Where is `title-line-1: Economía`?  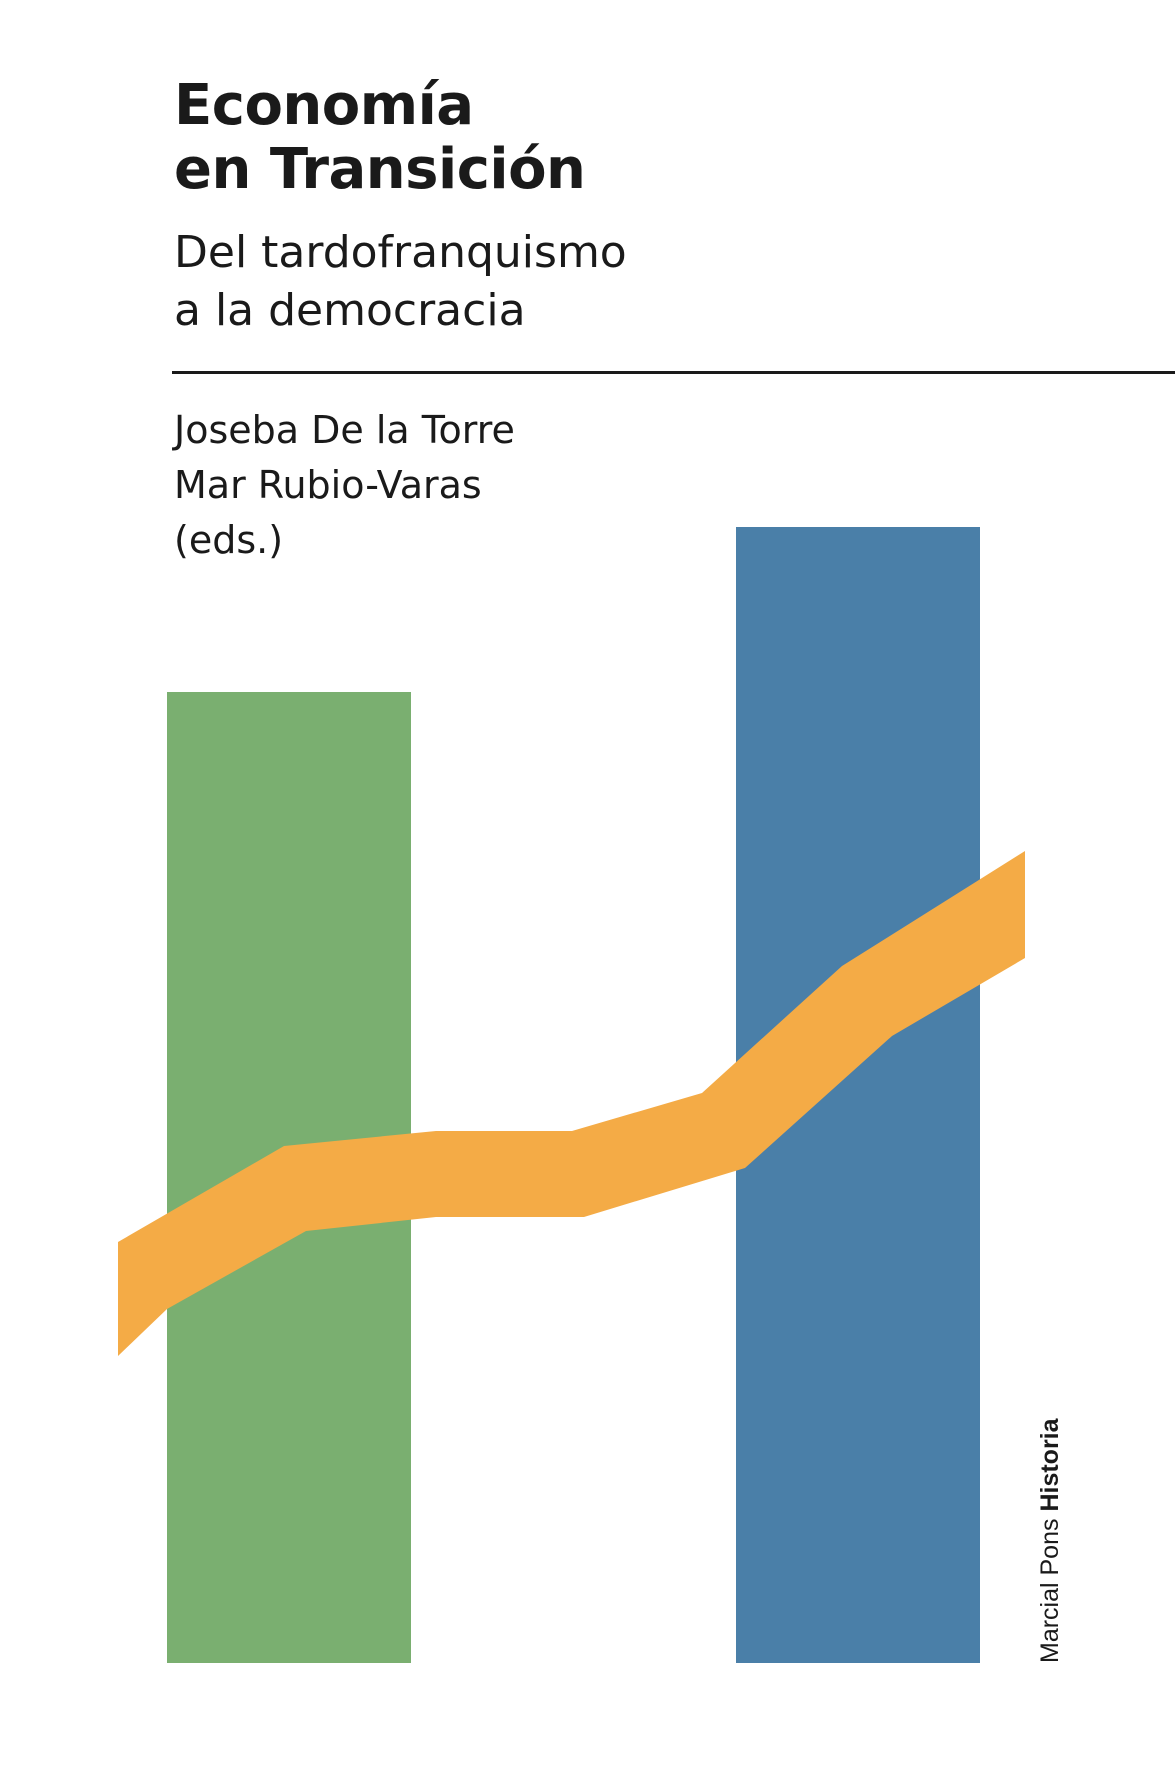
title-line-1: Economía is located at coordinates (324, 105).